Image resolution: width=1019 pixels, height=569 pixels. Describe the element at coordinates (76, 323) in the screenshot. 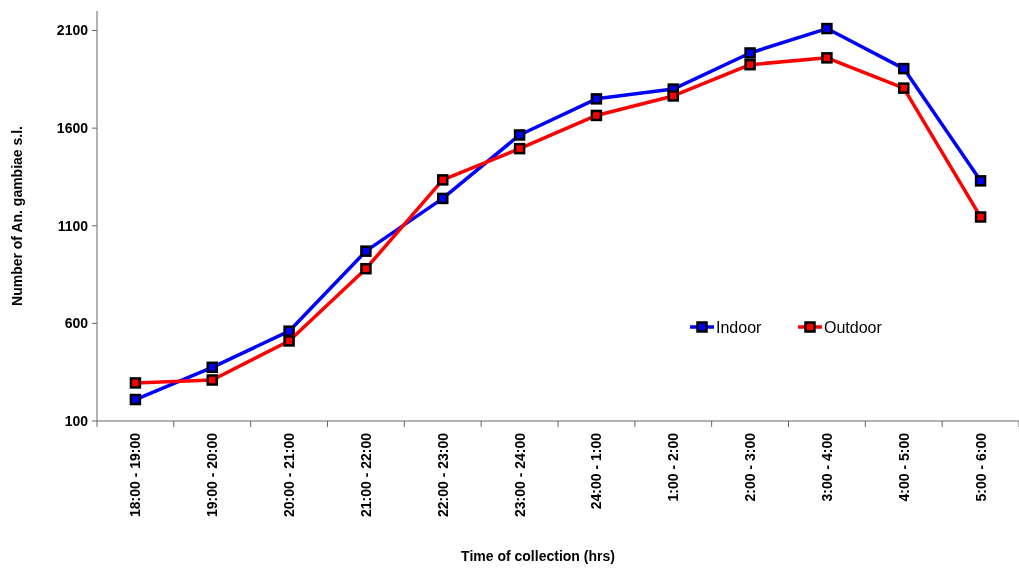

I see `y-tick-label: 600` at that location.